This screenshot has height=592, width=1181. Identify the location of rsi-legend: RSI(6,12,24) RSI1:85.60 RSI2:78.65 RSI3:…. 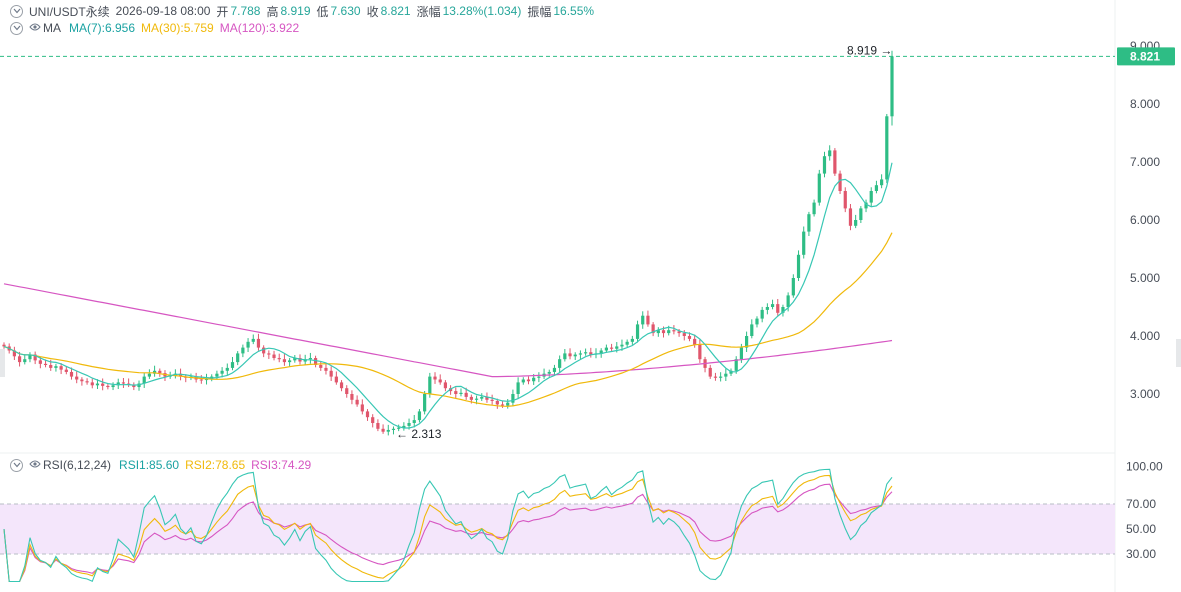
(163, 465).